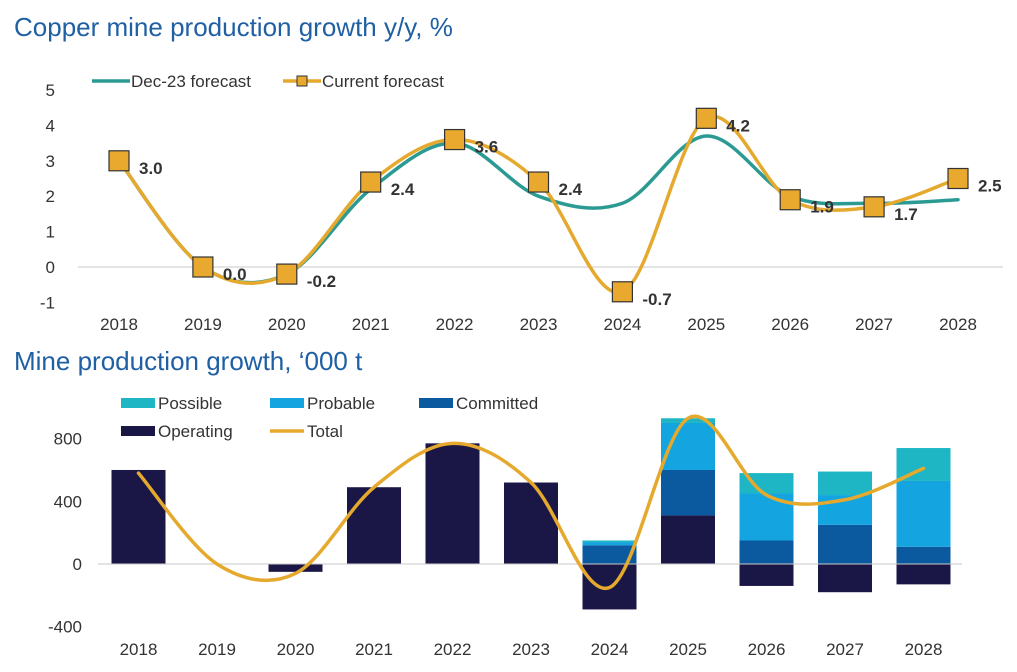 Image resolution: width=1017 pixels, height=672 pixels. What do you see at coordinates (50, 90) in the screenshot?
I see `top-y-tick-label: 5` at bounding box center [50, 90].